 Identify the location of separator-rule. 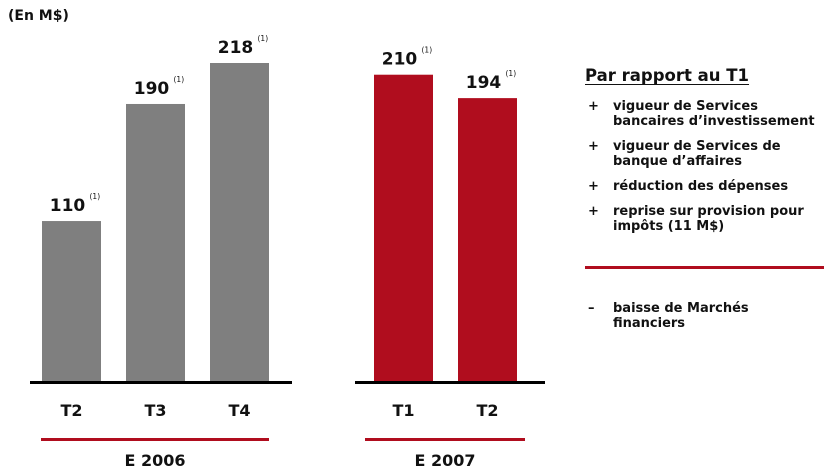
(704, 267).